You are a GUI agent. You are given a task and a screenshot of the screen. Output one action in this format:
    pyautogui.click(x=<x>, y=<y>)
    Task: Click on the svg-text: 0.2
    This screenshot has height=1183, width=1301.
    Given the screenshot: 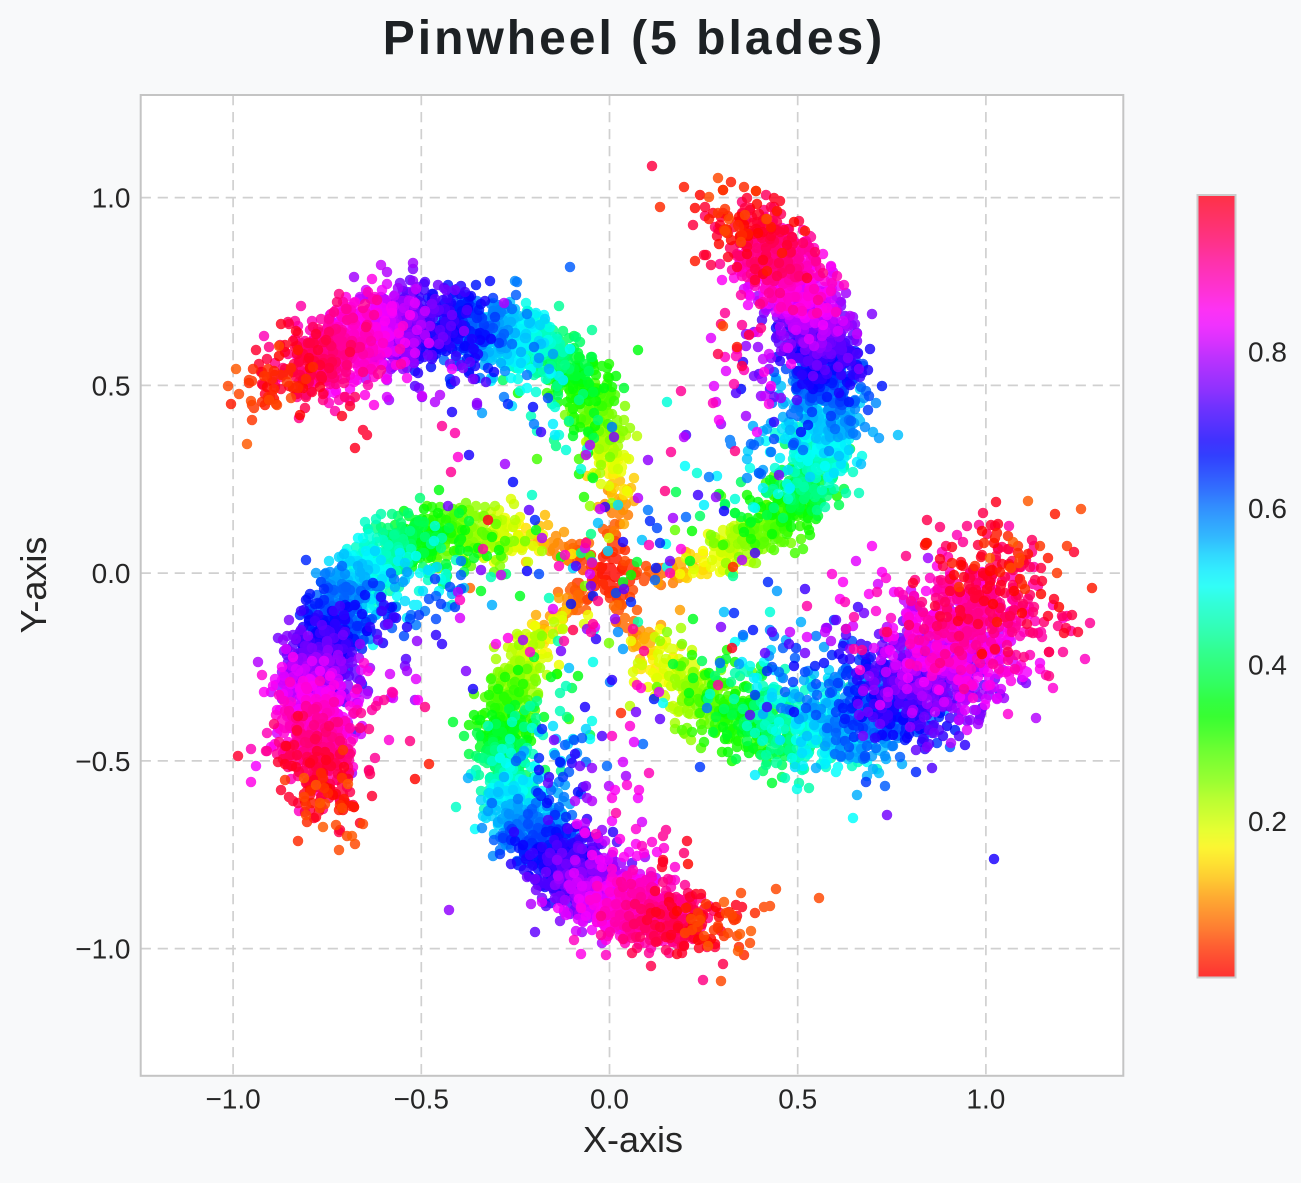 What is the action you would take?
    pyautogui.click(x=1267, y=821)
    